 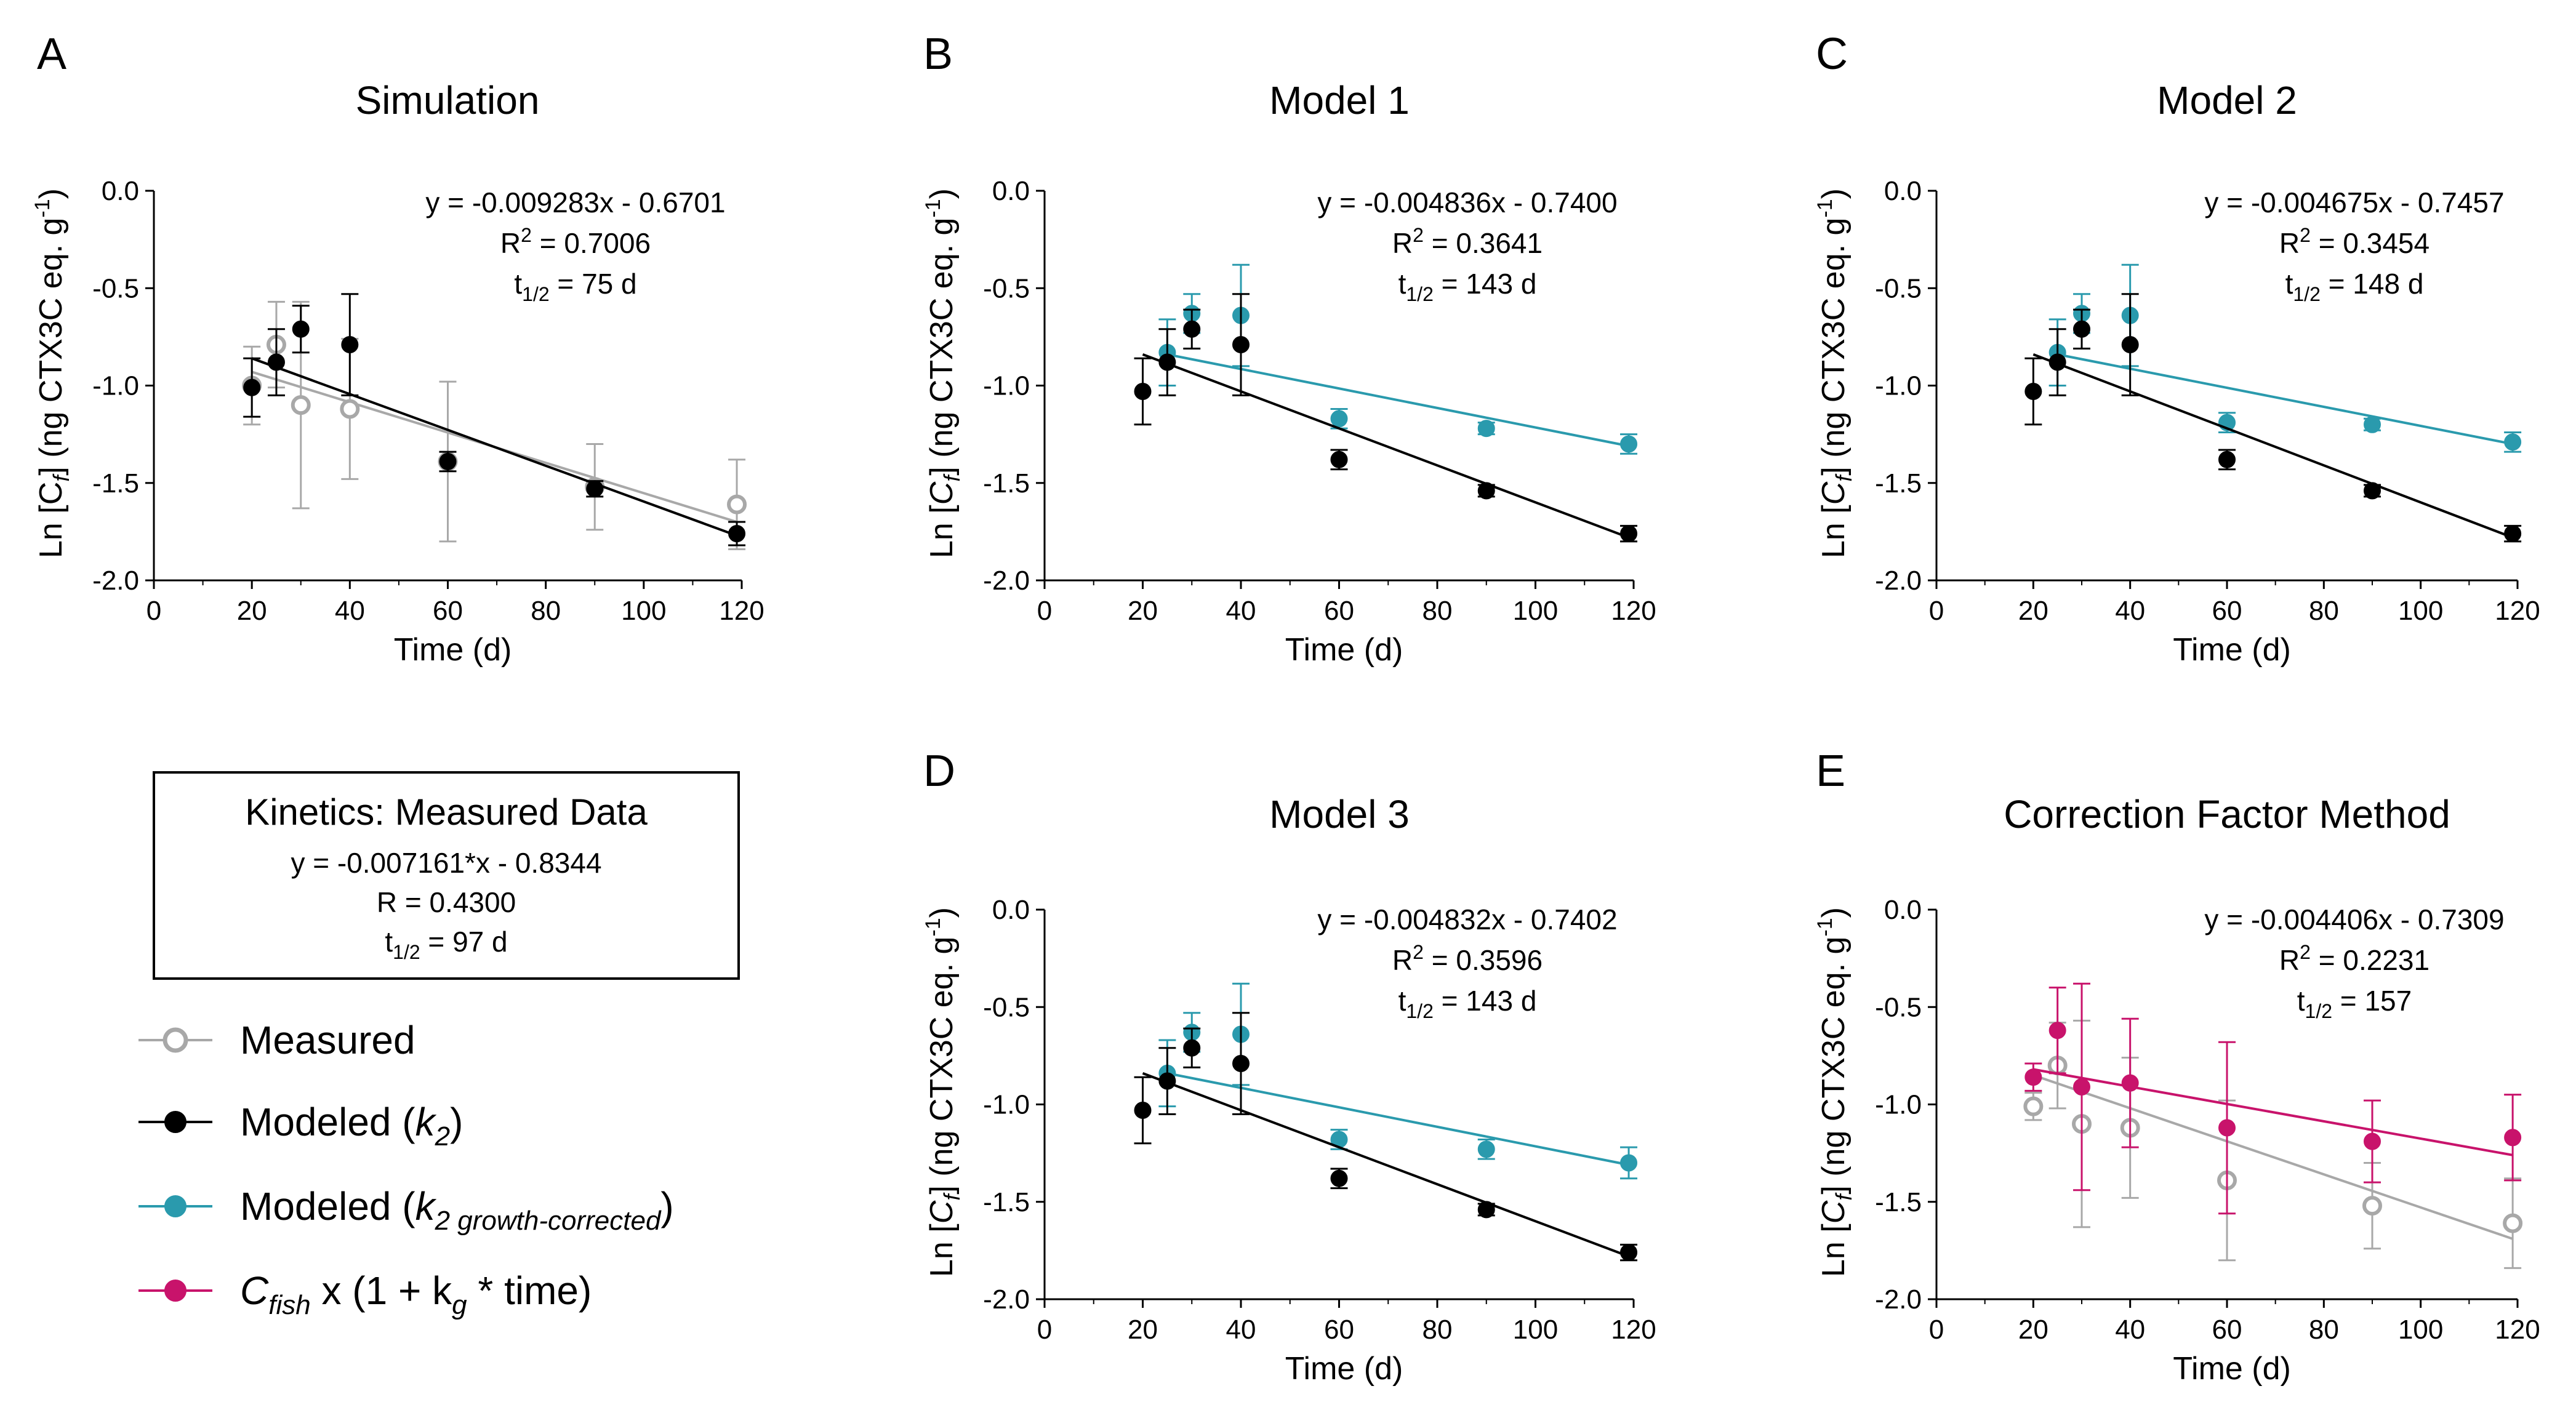 I want to click on fit-equation: y = -0.009283x - 0.6701, so click(x=575, y=202).